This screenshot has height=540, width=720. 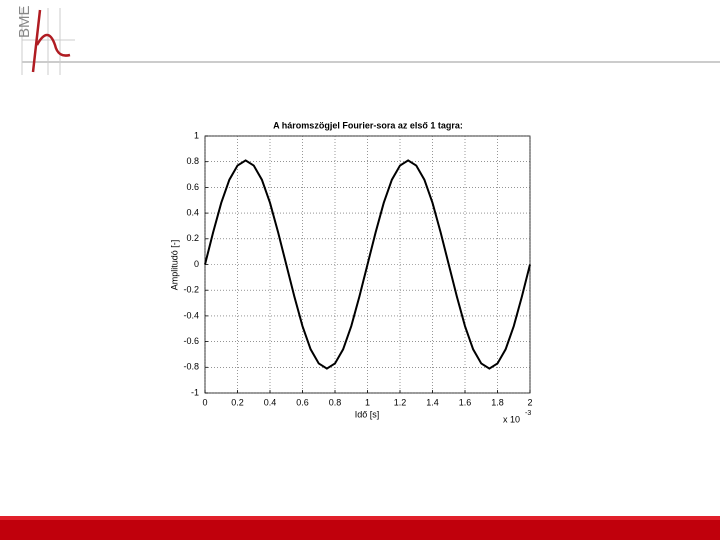 What do you see at coordinates (237, 402) in the screenshot?
I see `x-tick-label: 0.2` at bounding box center [237, 402].